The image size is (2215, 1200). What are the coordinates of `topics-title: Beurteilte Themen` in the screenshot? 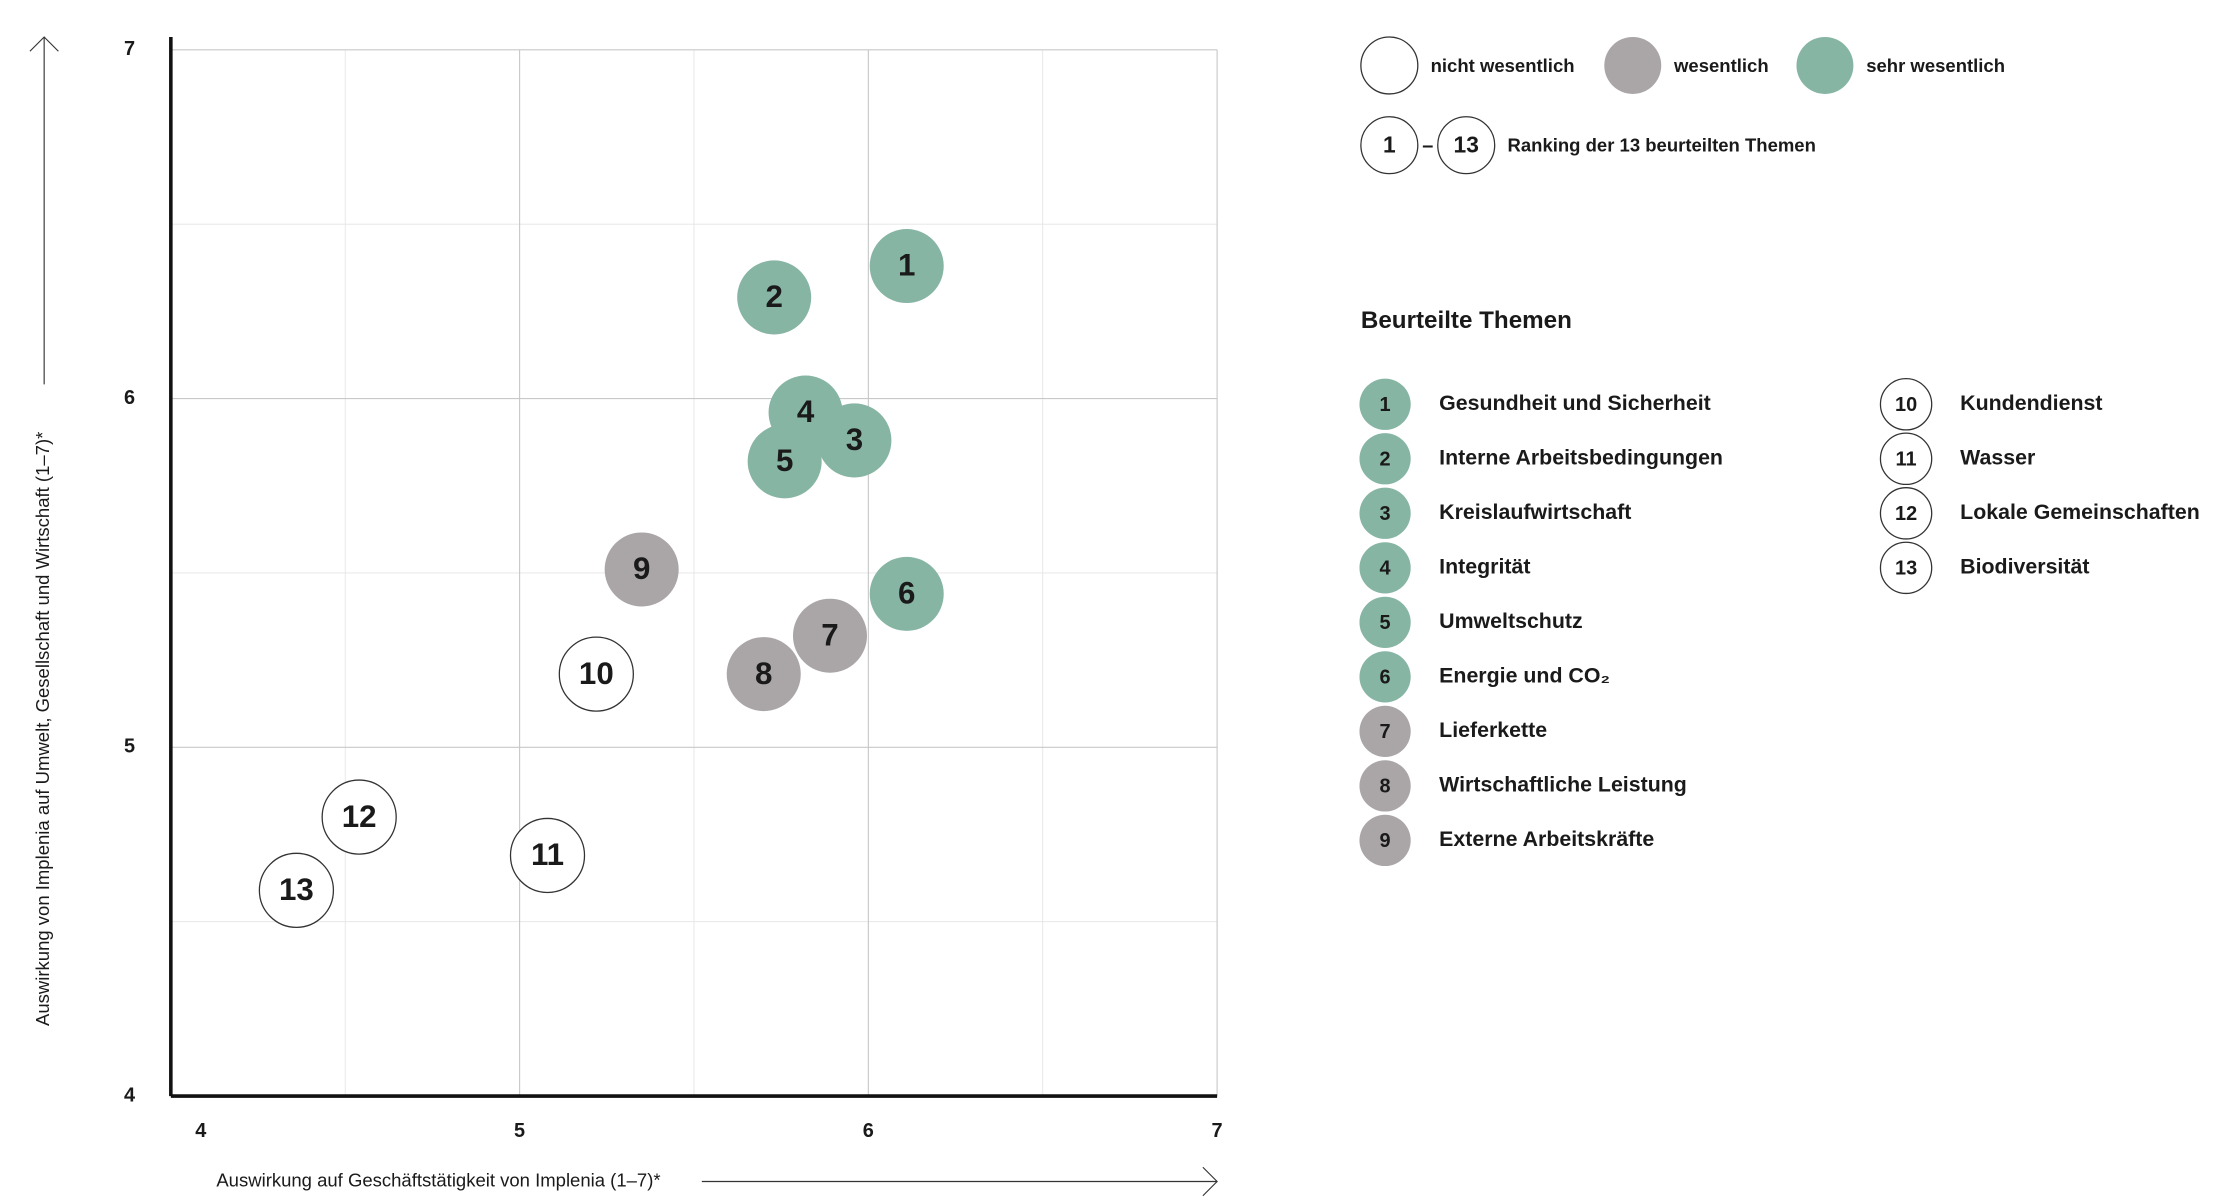 It's located at (1466, 320).